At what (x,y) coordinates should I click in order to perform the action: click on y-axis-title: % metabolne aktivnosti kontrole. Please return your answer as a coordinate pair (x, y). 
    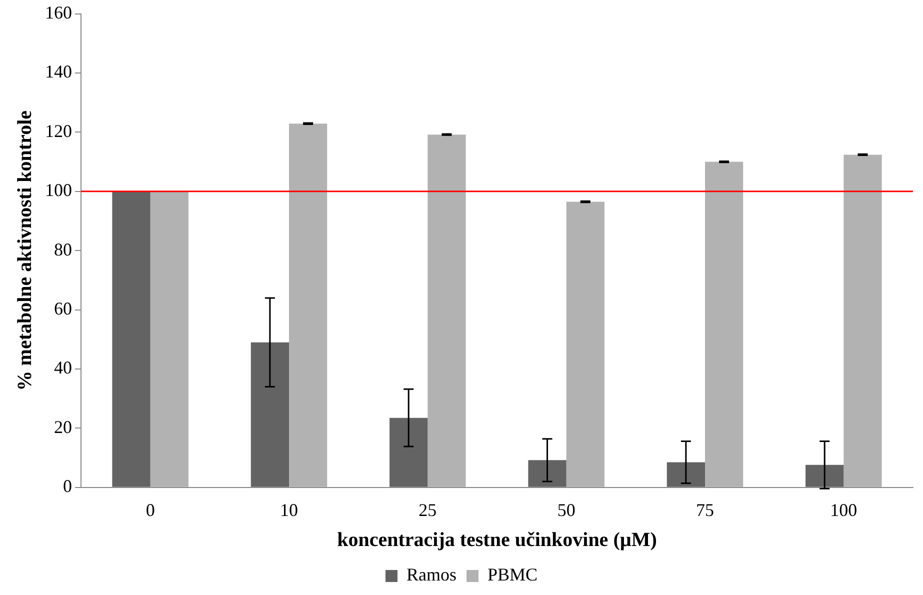
    Looking at the image, I should click on (25, 250).